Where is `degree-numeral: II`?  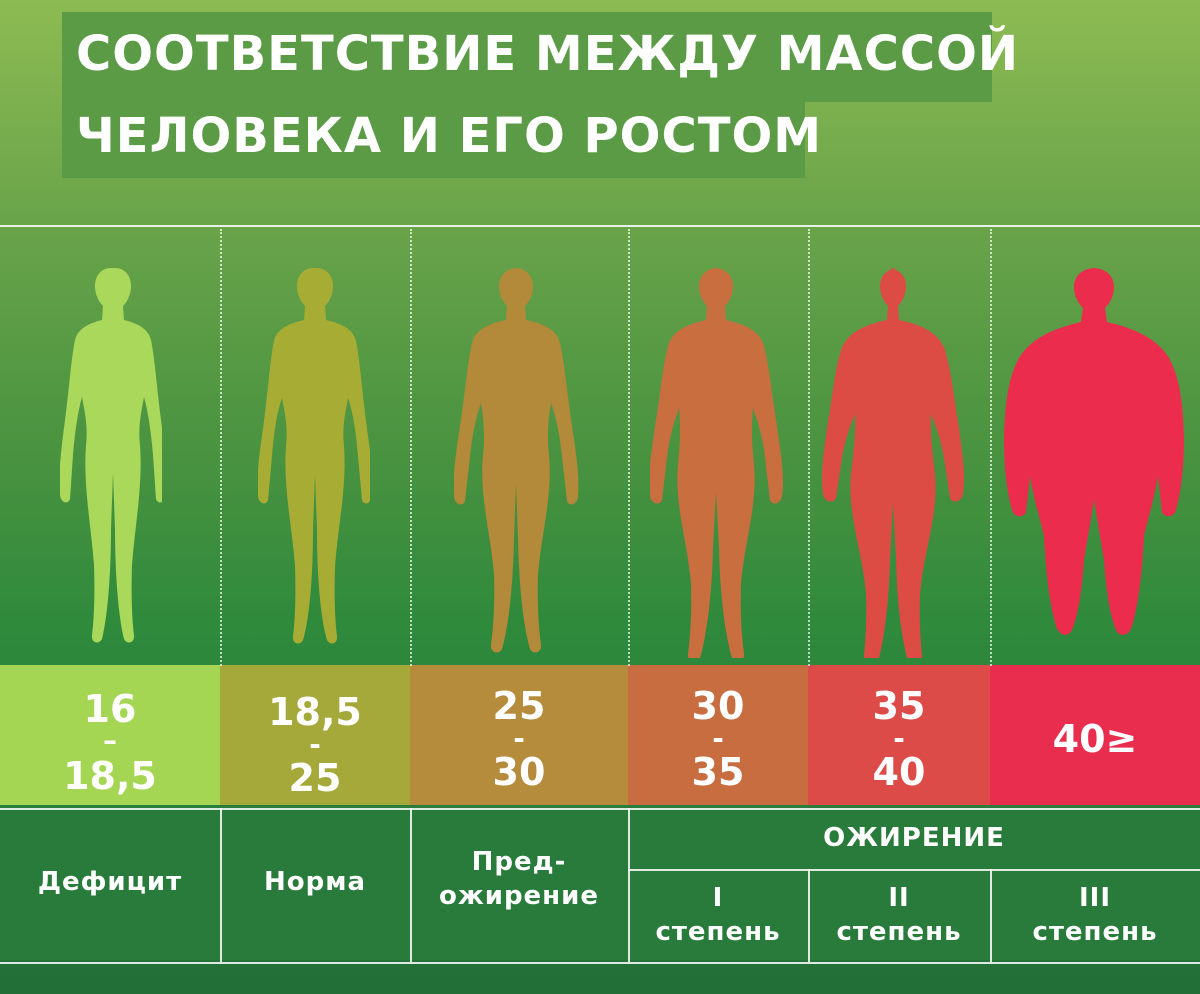 degree-numeral: II is located at coordinates (899, 898).